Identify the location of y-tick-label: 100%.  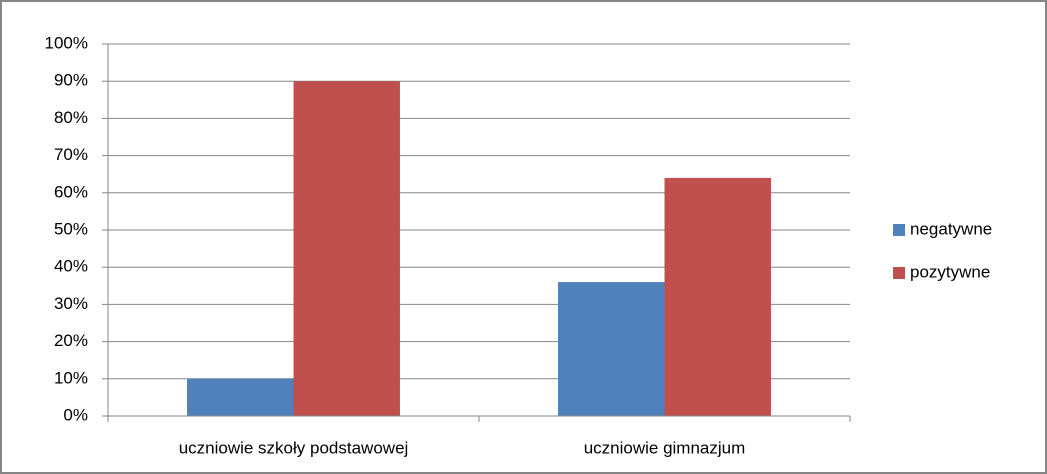
(66, 42).